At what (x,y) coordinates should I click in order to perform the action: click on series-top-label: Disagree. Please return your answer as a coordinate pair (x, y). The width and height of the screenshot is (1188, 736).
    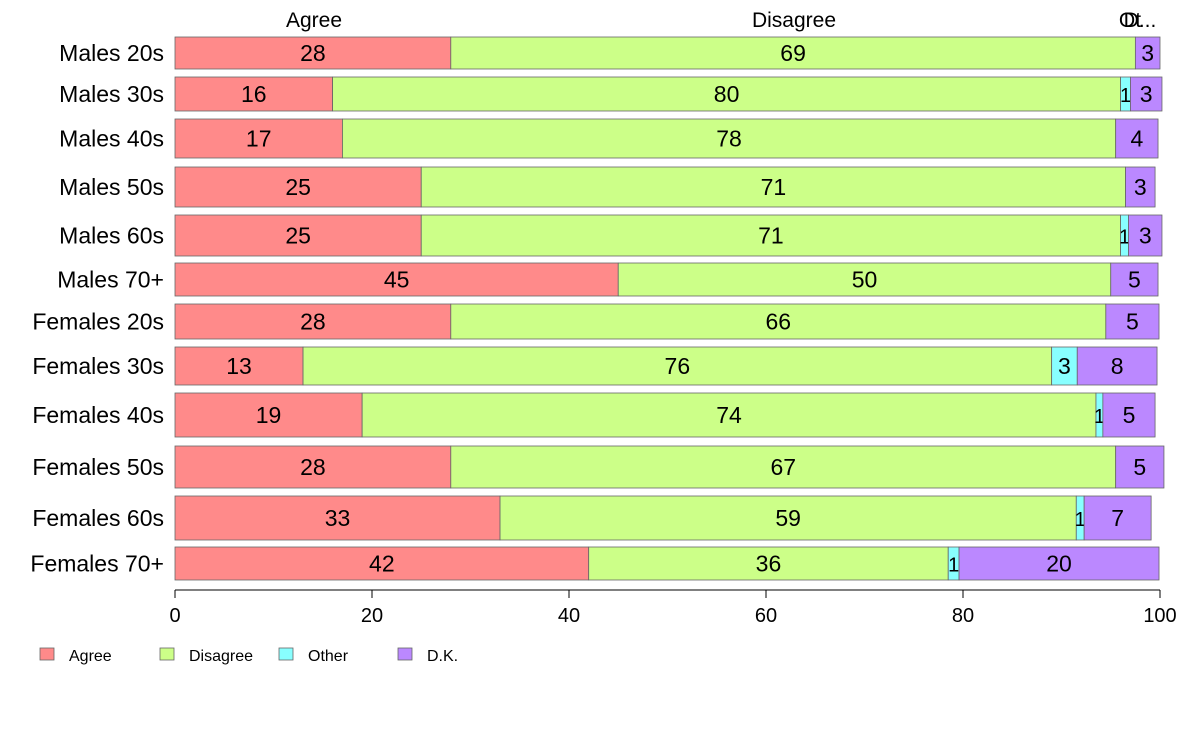
    Looking at the image, I should click on (794, 20).